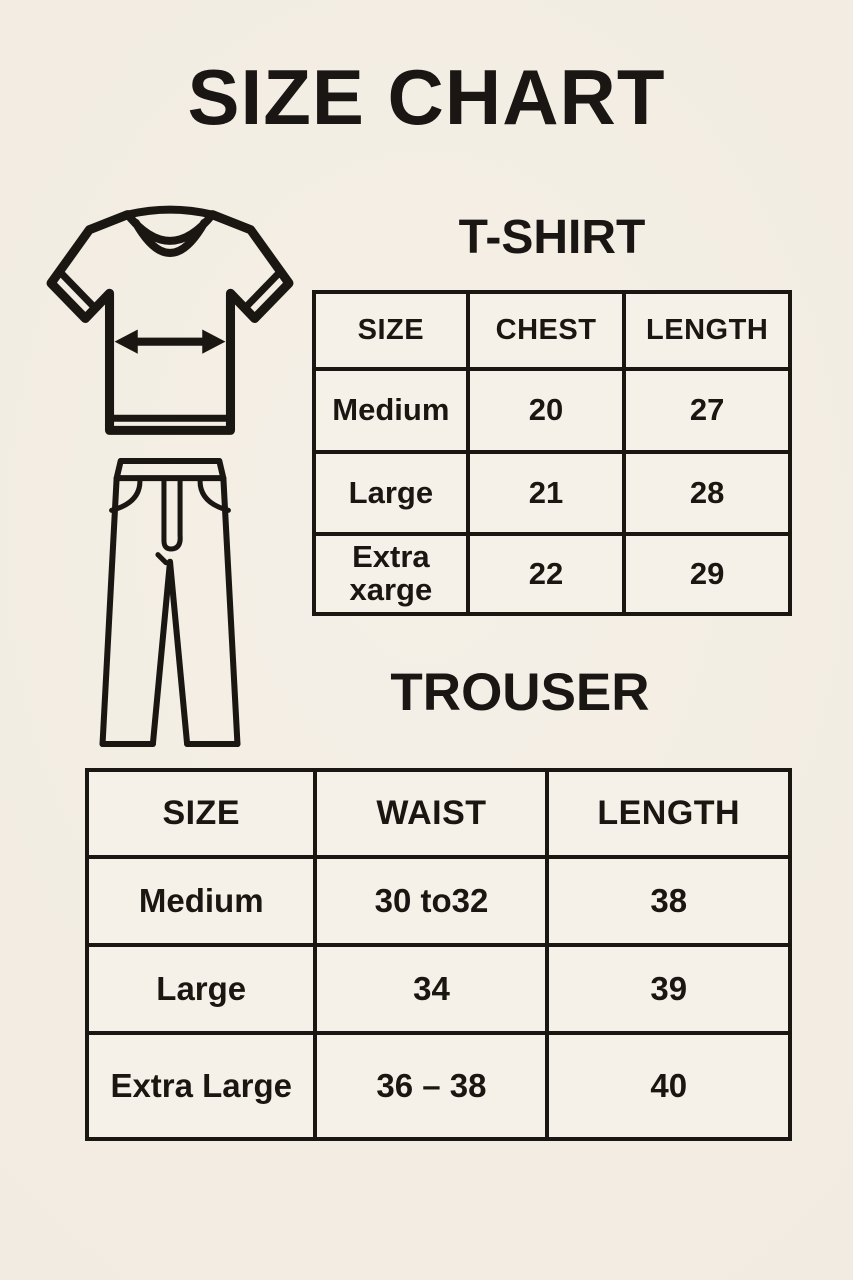  What do you see at coordinates (170, 652) in the screenshot?
I see `inner-seams` at bounding box center [170, 652].